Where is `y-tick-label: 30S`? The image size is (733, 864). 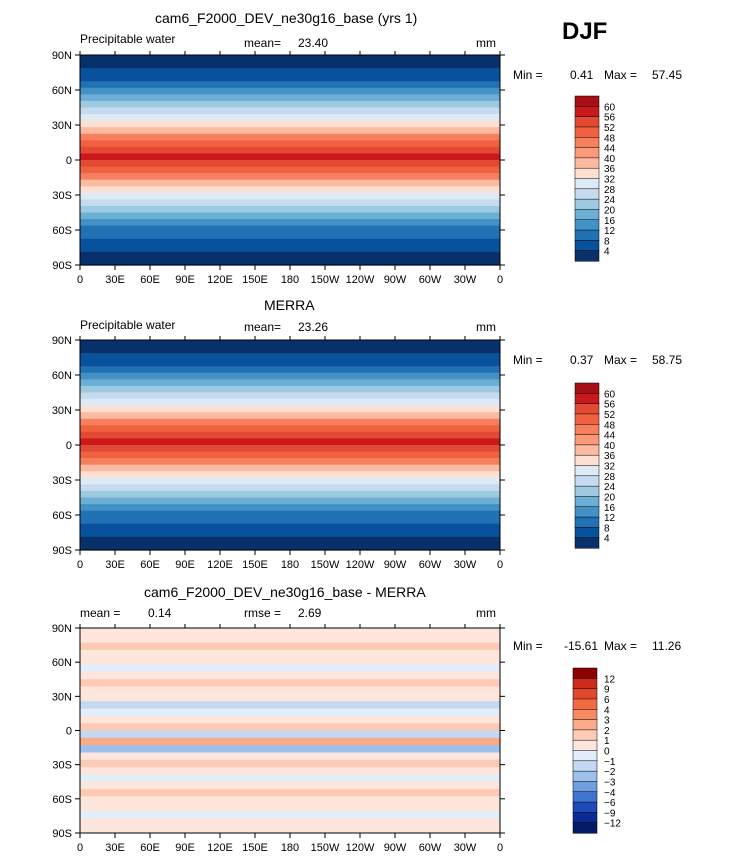
y-tick-label: 30S is located at coordinates (62, 481).